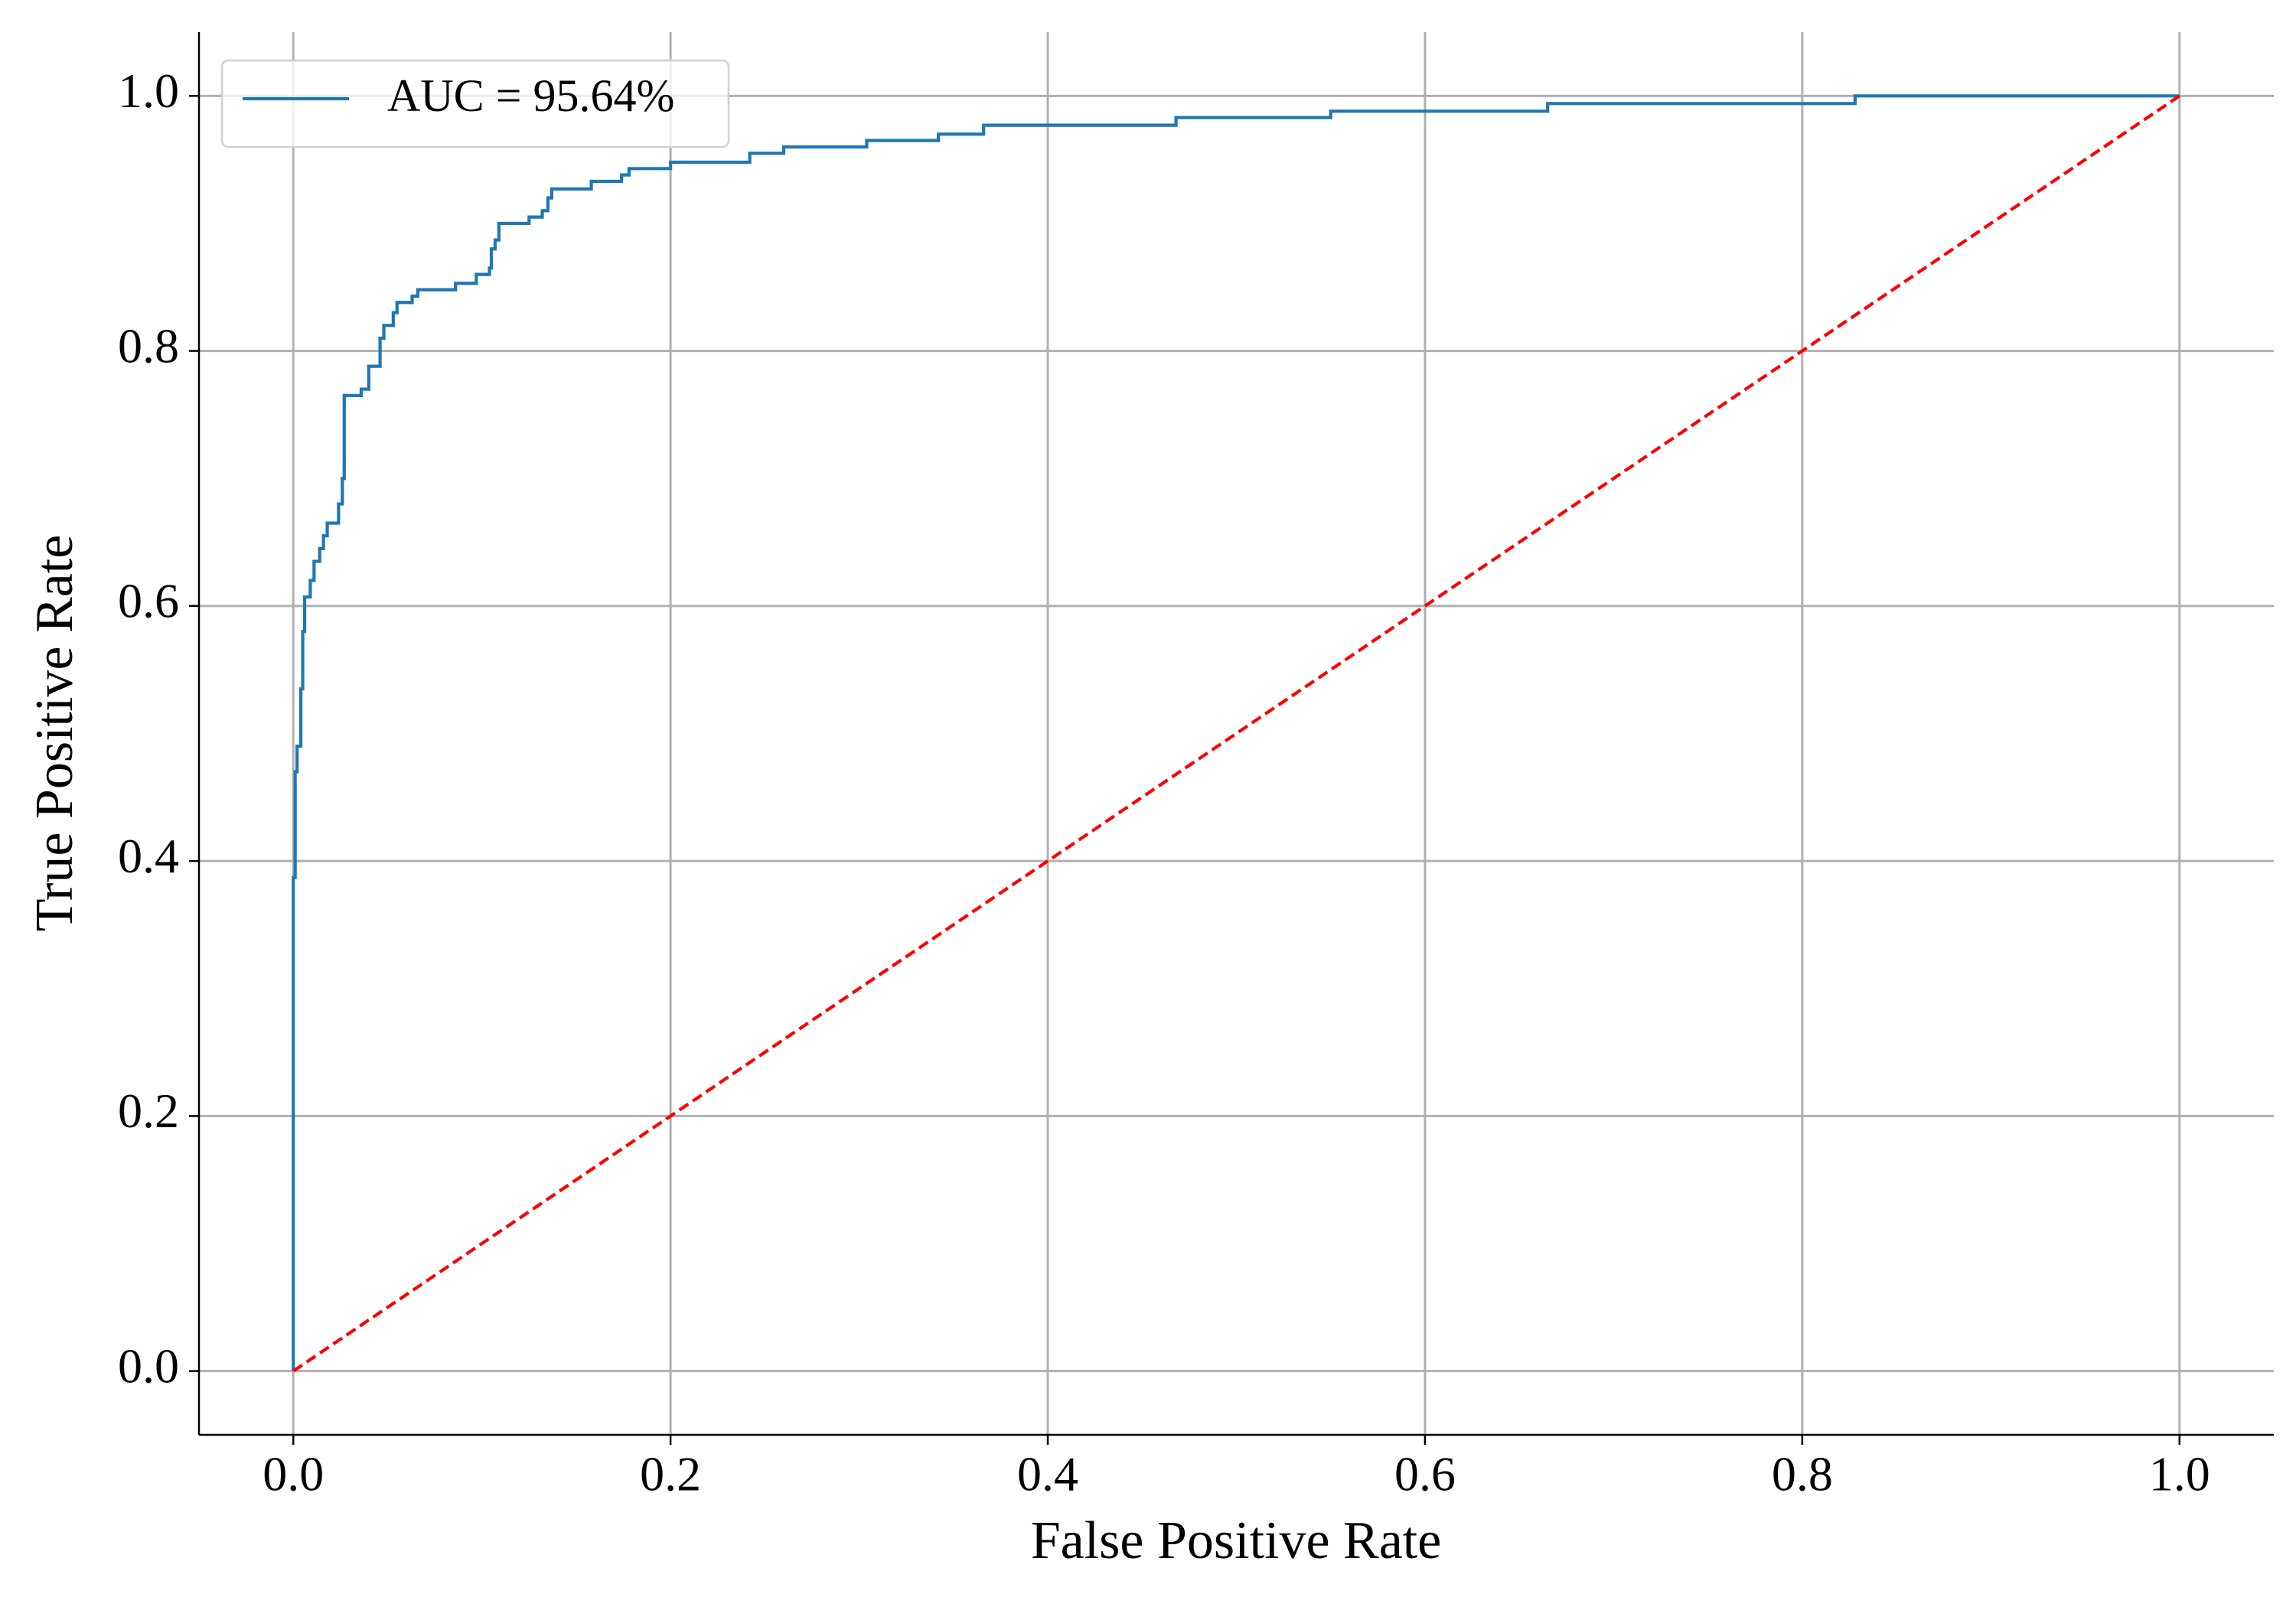 The image size is (2296, 1607). I want to click on legend-box, so click(475, 104).